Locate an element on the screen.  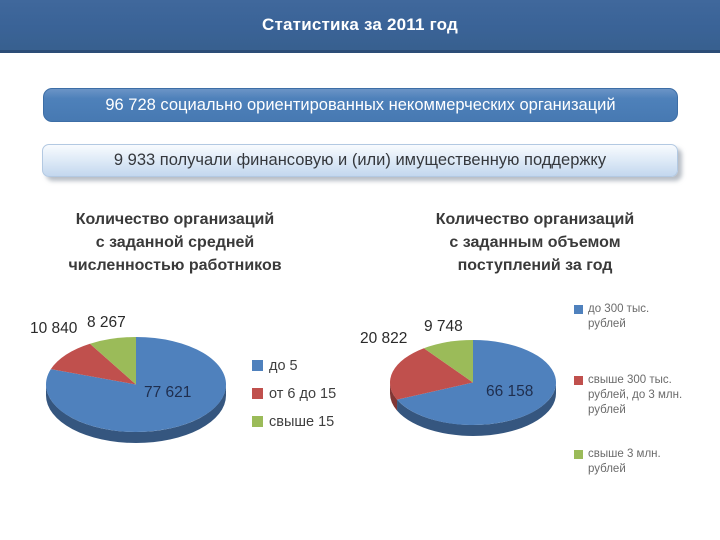
legend-item: до 5 is located at coordinates (294, 365).